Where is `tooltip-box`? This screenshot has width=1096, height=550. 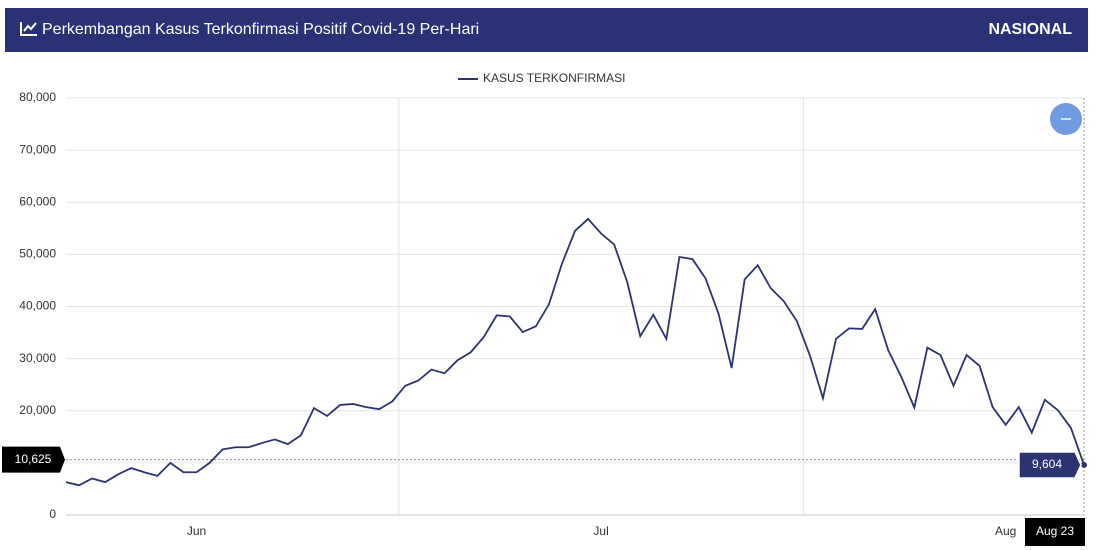
tooltip-box is located at coordinates (1050, 465).